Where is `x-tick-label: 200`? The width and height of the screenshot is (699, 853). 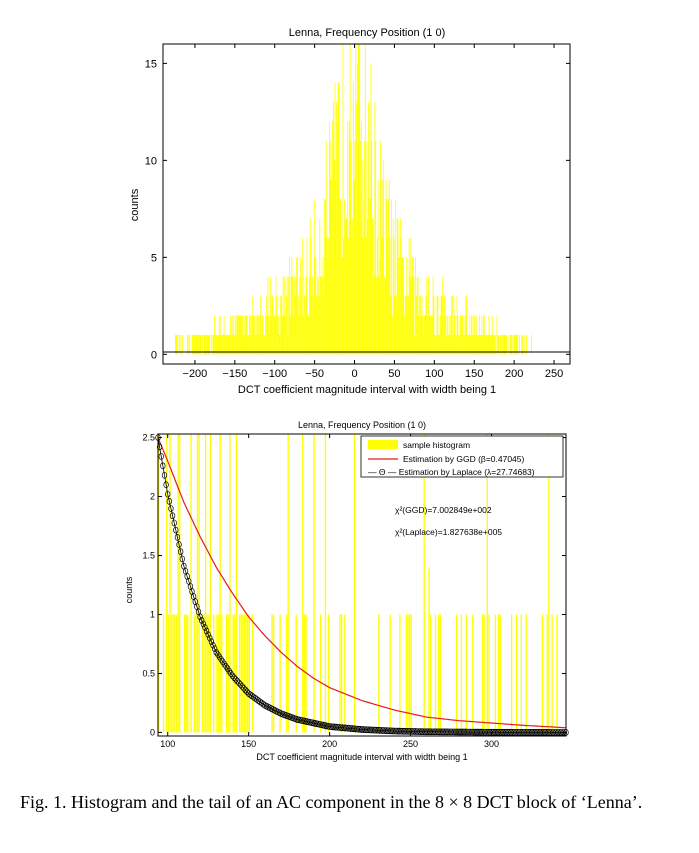 x-tick-label: 200 is located at coordinates (329, 744).